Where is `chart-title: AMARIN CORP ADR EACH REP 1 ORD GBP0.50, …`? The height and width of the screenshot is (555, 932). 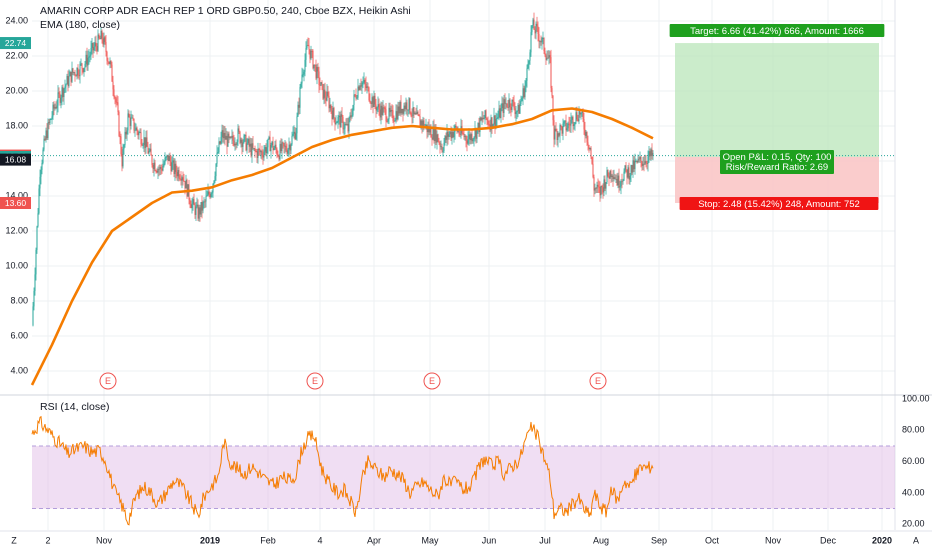 chart-title: AMARIN CORP ADR EACH REP 1 ORD GBP0.50, … is located at coordinates (225, 11).